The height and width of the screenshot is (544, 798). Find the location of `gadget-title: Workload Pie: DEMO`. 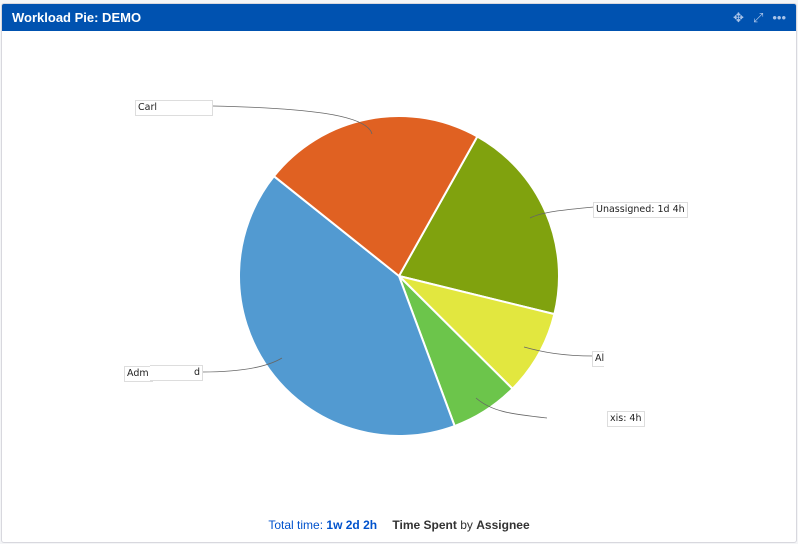

gadget-title: Workload Pie: DEMO is located at coordinates (77, 17).